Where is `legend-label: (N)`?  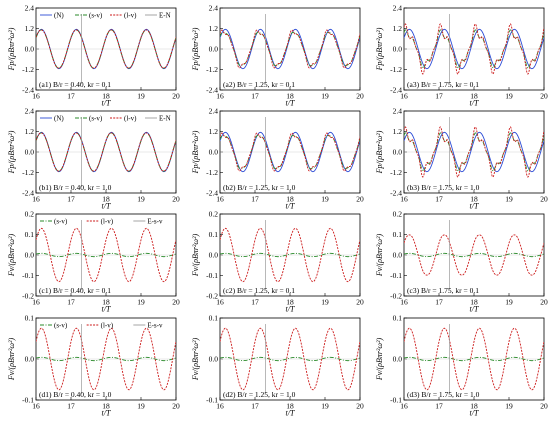 legend-label: (N) is located at coordinates (59, 16).